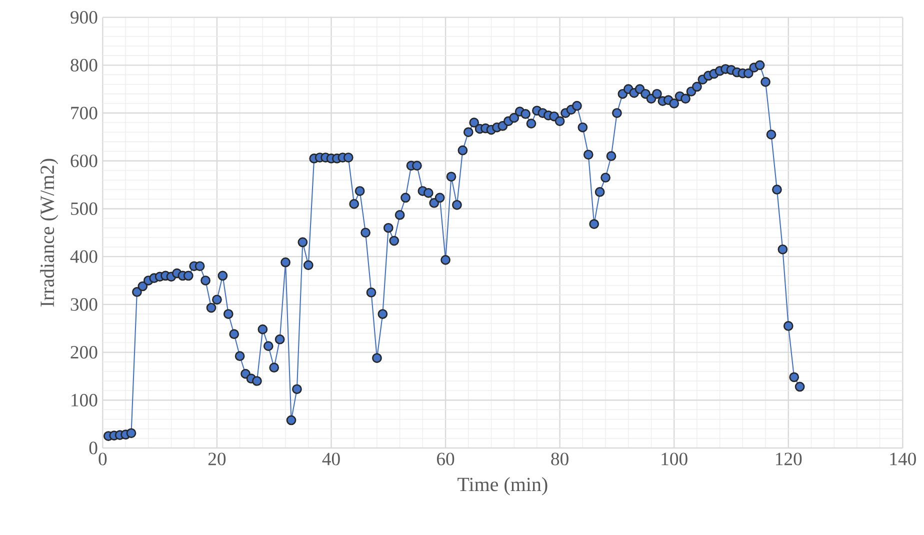 Image resolution: width=924 pixels, height=535 pixels. Describe the element at coordinates (84, 113) in the screenshot. I see `y-tick-label: 700` at that location.